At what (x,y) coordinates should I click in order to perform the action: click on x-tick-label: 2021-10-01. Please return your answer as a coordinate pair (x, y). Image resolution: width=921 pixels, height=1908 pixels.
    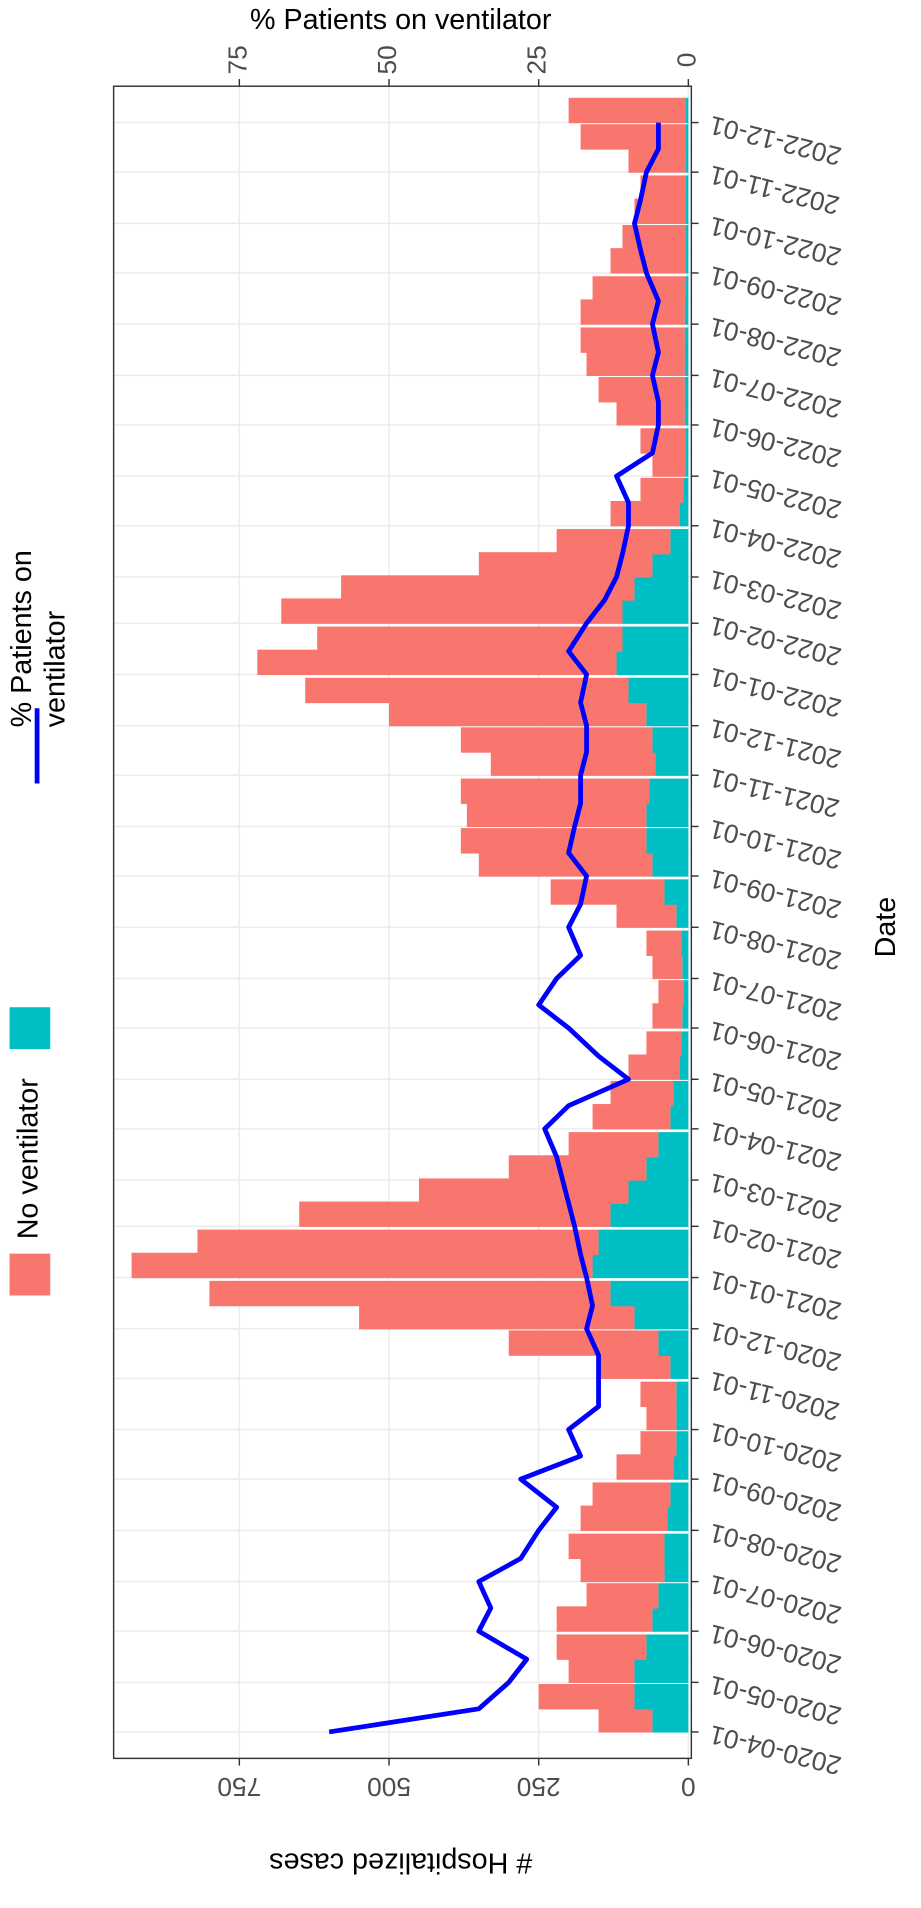
    Looking at the image, I should click on (775, 845).